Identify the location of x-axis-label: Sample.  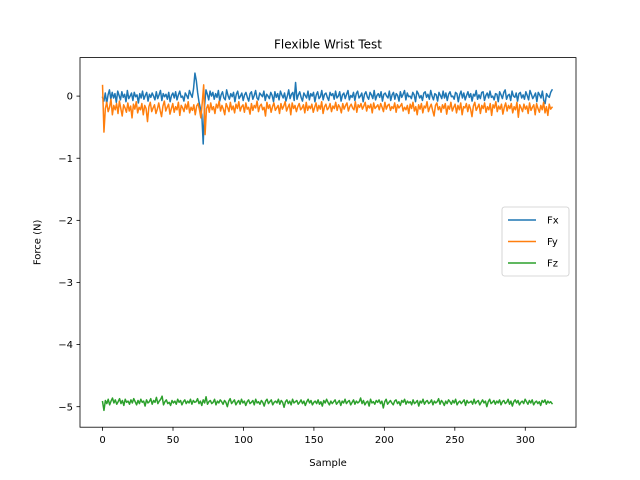
(328, 463).